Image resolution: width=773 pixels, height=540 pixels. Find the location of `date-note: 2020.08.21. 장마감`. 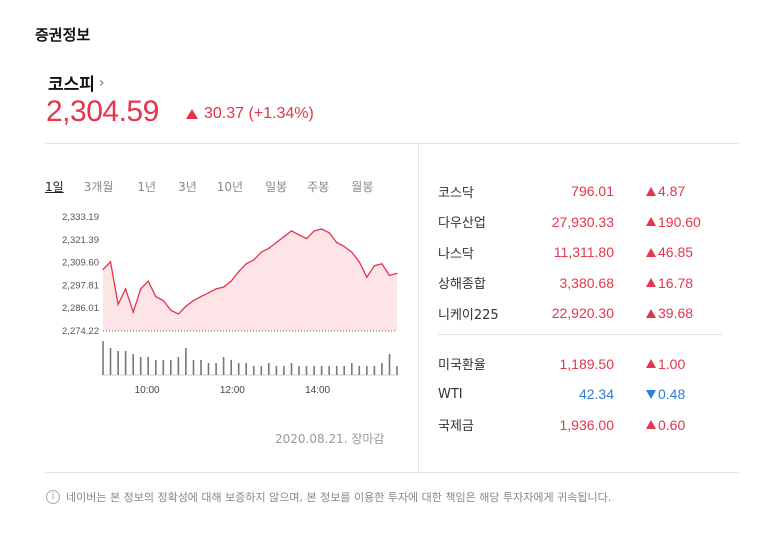

date-note: 2020.08.21. 장마감 is located at coordinates (330, 439).